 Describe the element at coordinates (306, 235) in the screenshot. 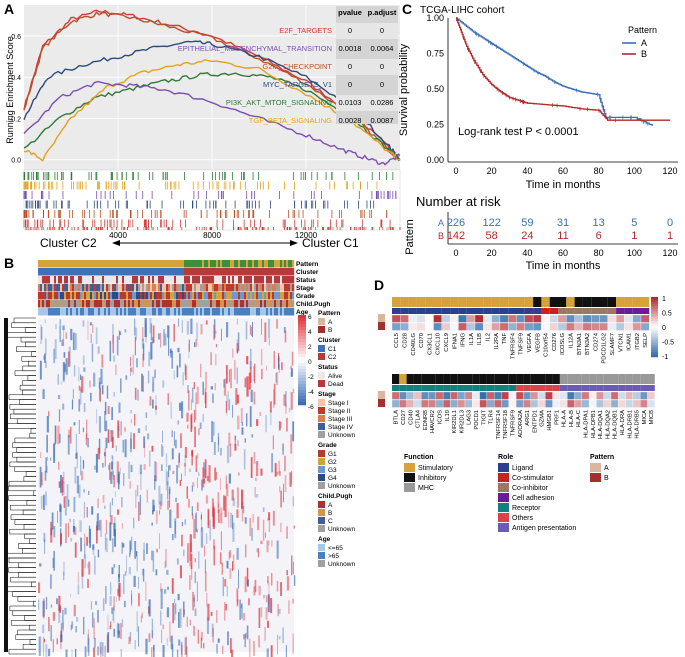

I see `gsea-x-tick: 12000` at that location.